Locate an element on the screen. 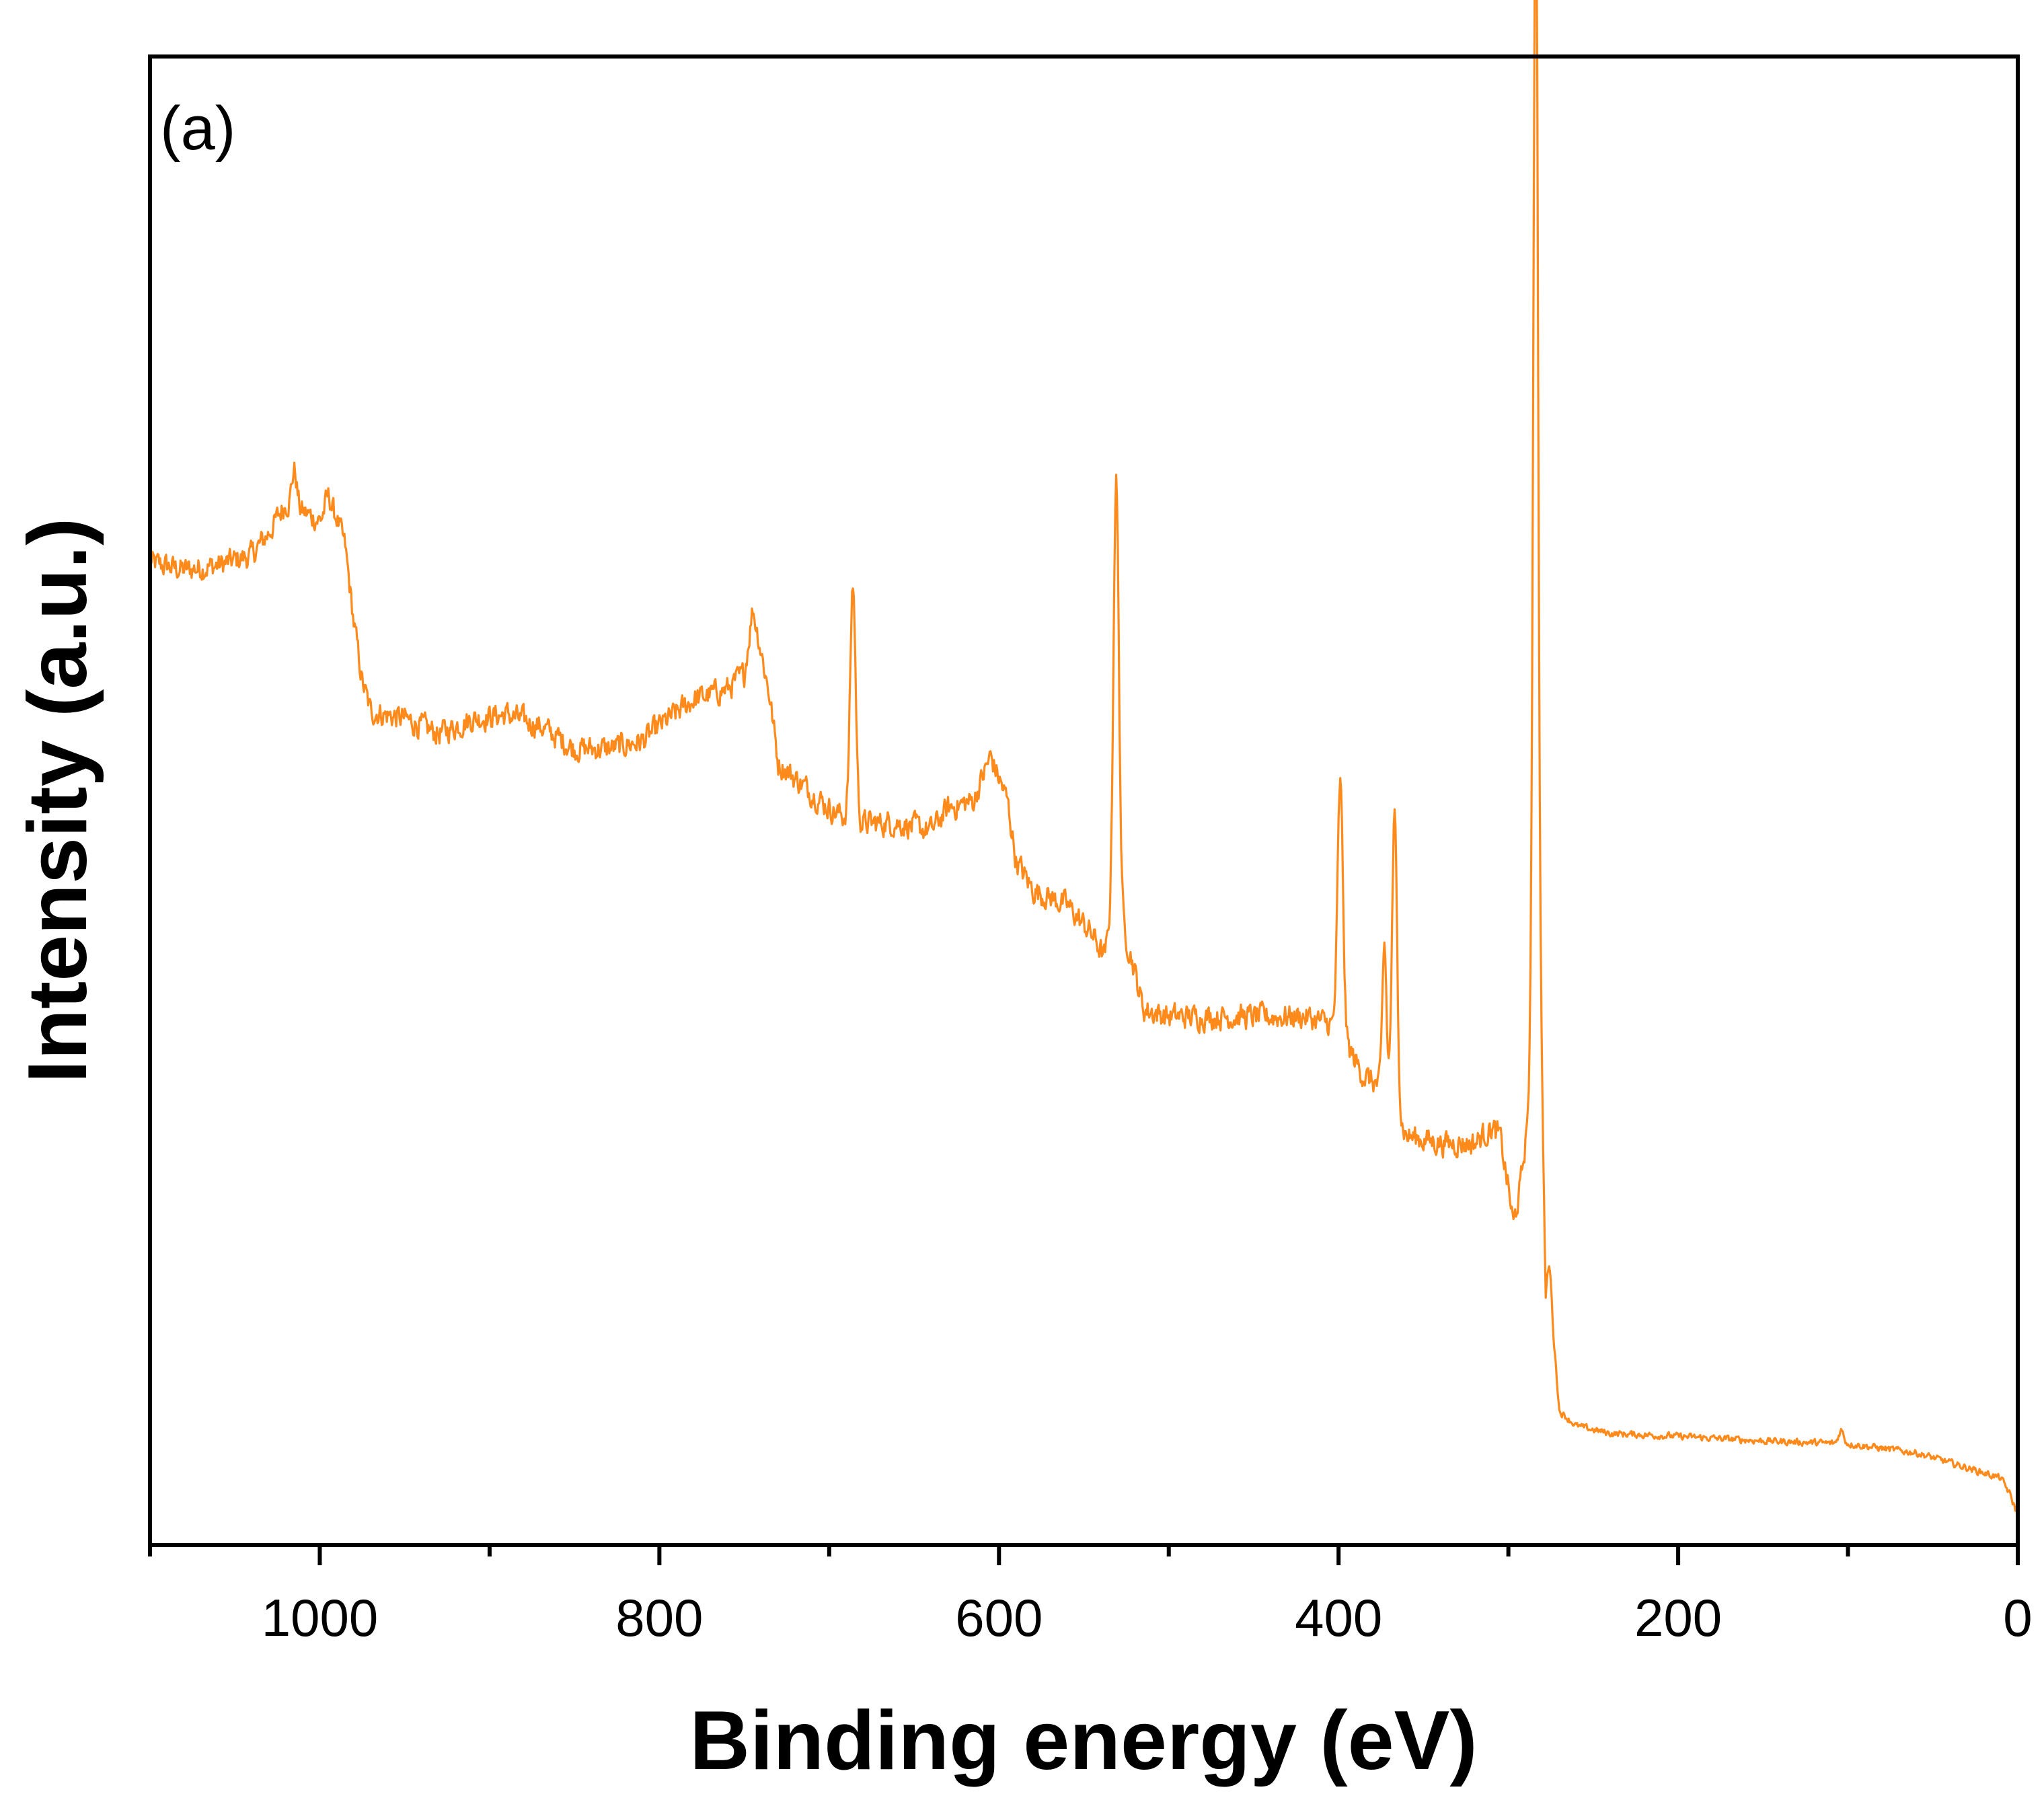  x-tick-label-200: 200 is located at coordinates (1678, 1618).